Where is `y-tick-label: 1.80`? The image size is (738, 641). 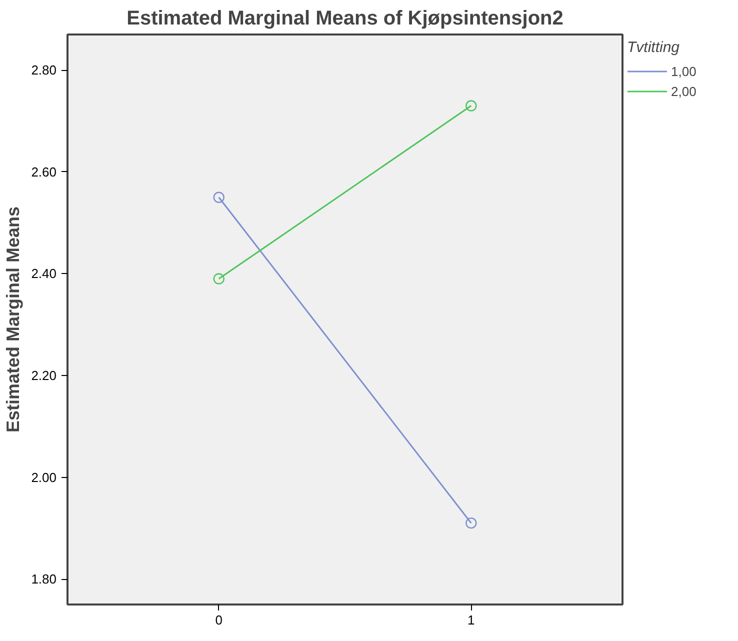 y-tick-label: 1.80 is located at coordinates (44, 579).